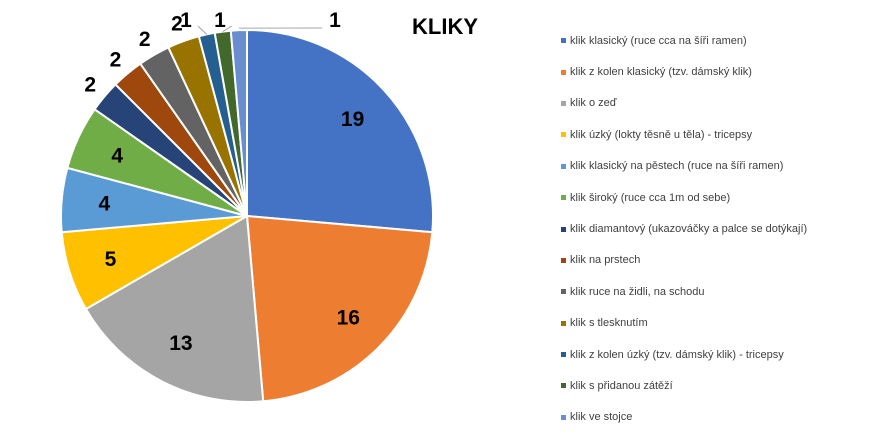 This screenshot has width=893, height=441. I want to click on legend-label: klik ruce na židli, na schodu, so click(637, 291).